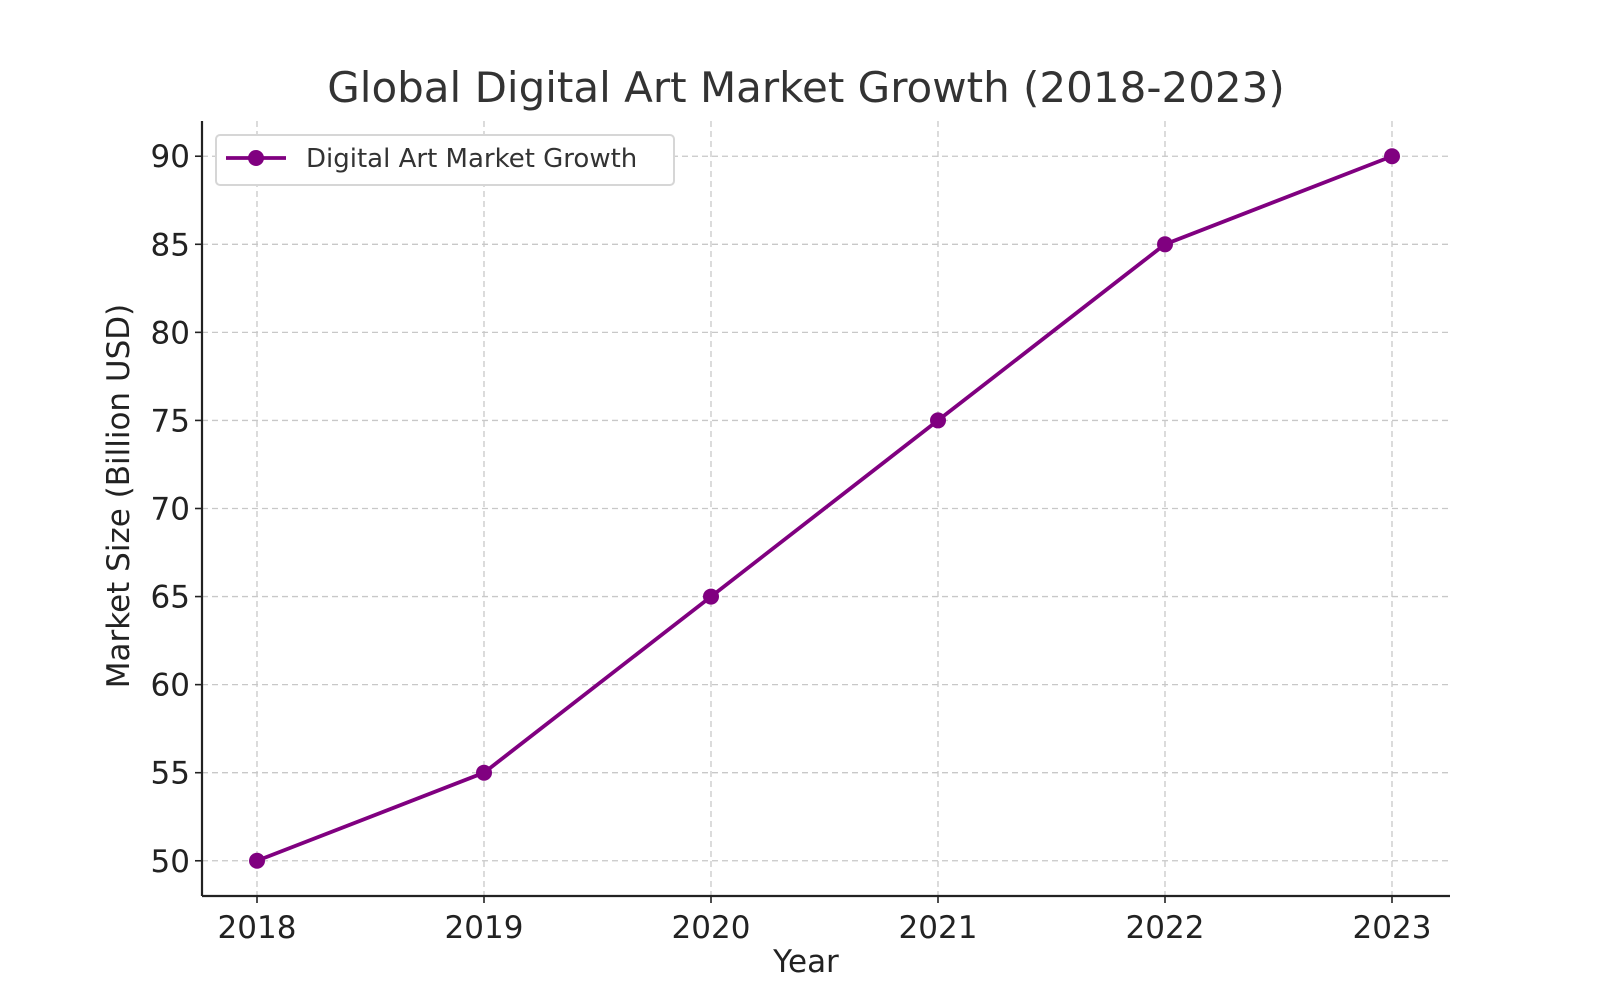 This screenshot has height=1000, width=1600. What do you see at coordinates (170, 686) in the screenshot?
I see `y-tick-label: 60` at bounding box center [170, 686].